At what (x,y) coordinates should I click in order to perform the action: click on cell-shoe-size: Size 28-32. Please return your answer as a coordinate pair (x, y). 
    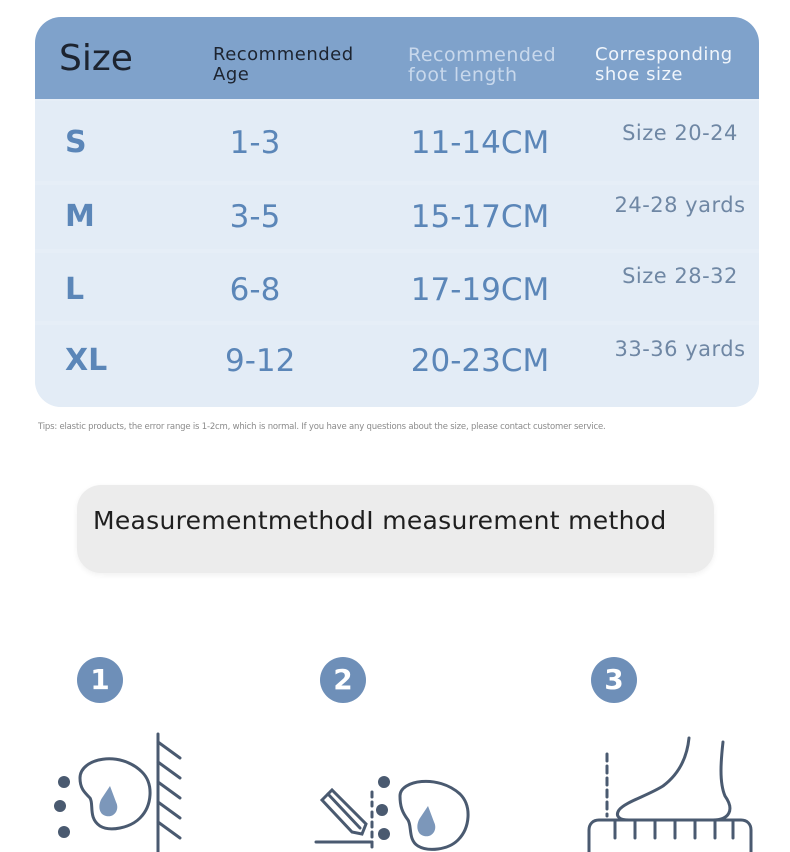
    Looking at the image, I should click on (680, 276).